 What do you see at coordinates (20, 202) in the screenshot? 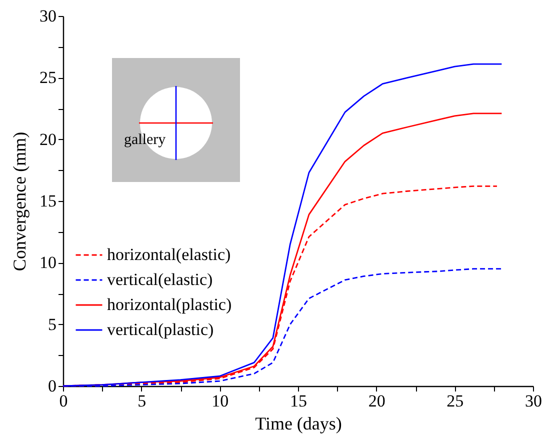
I see `y-axis-title: Convergence (mm)` at bounding box center [20, 202].